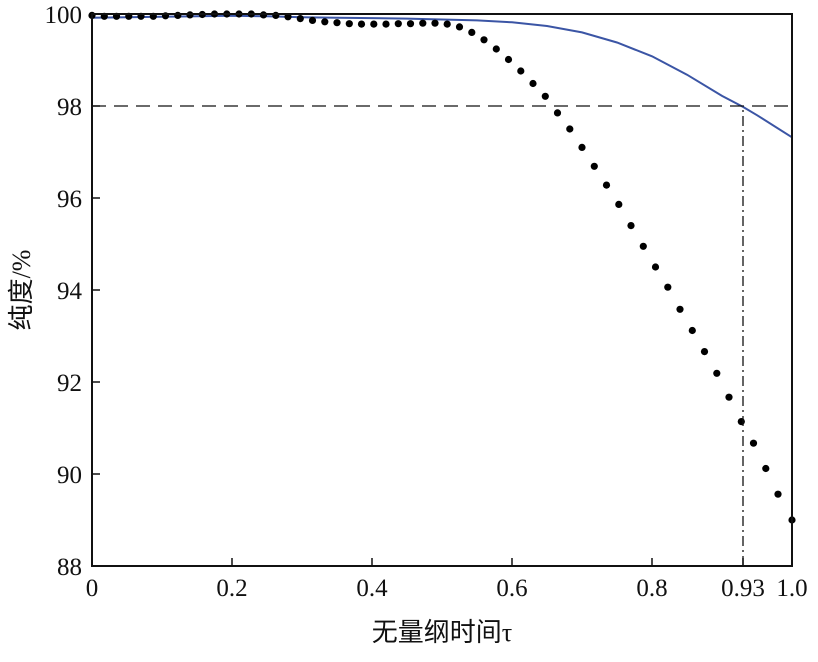 The image size is (818, 662). What do you see at coordinates (651, 588) in the screenshot?
I see `x-tick-label: 0.8` at bounding box center [651, 588].